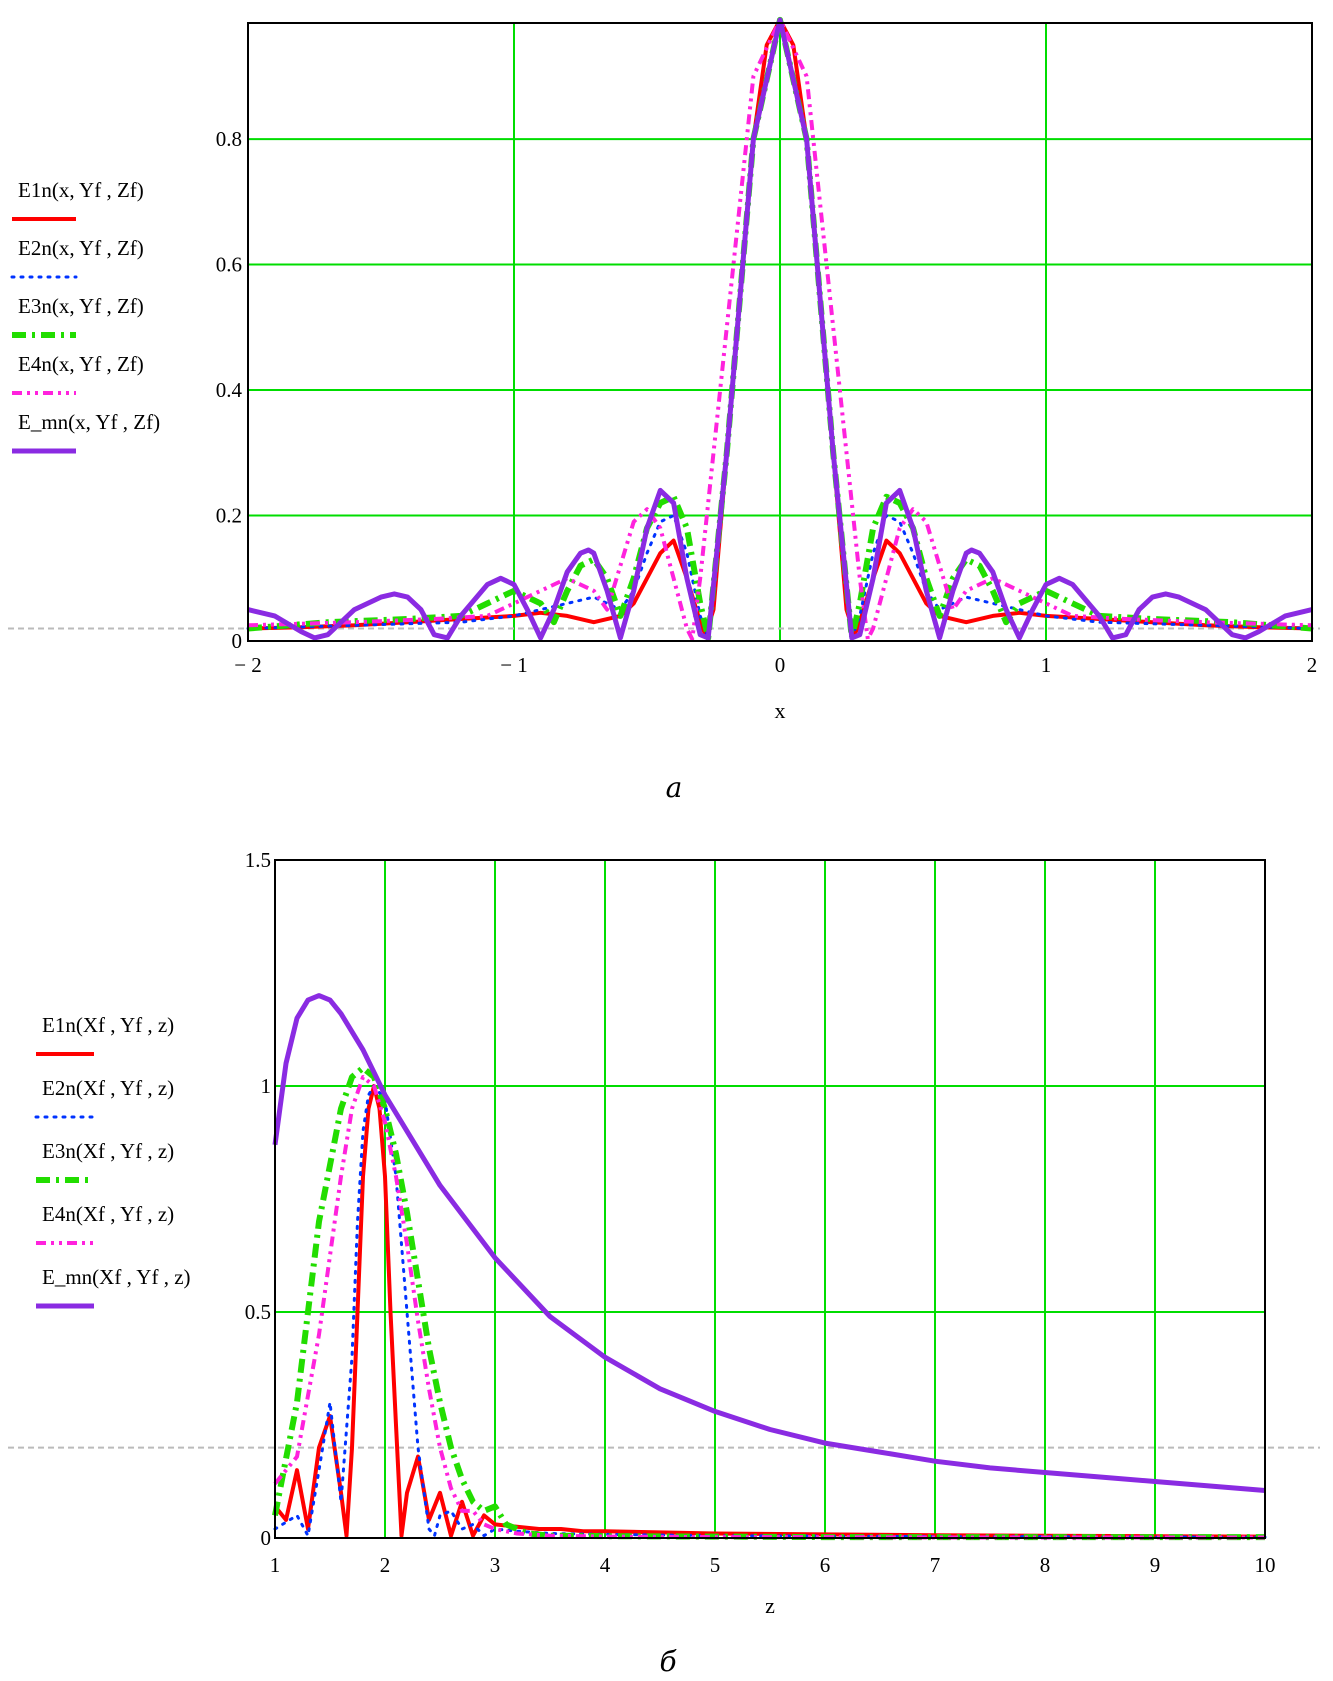 The image size is (1333, 1681). I want to click on x-tick-label: 3, so click(495, 1565).